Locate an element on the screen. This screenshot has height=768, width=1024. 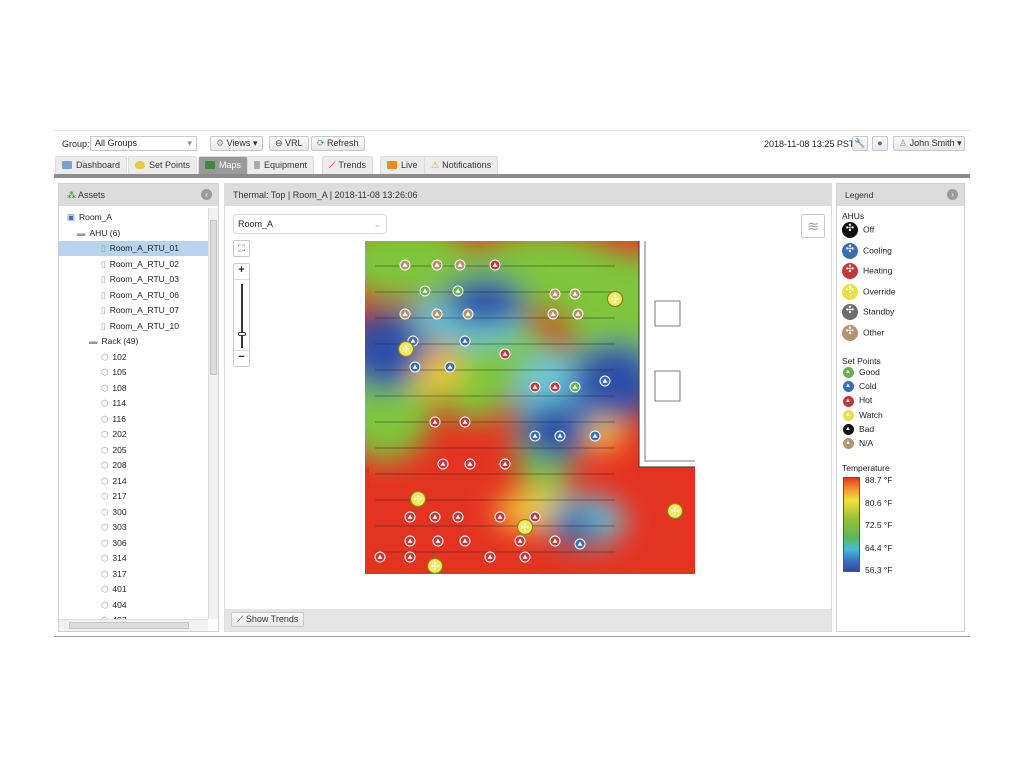
tab-equipment: Equipment is located at coordinates (281, 165).